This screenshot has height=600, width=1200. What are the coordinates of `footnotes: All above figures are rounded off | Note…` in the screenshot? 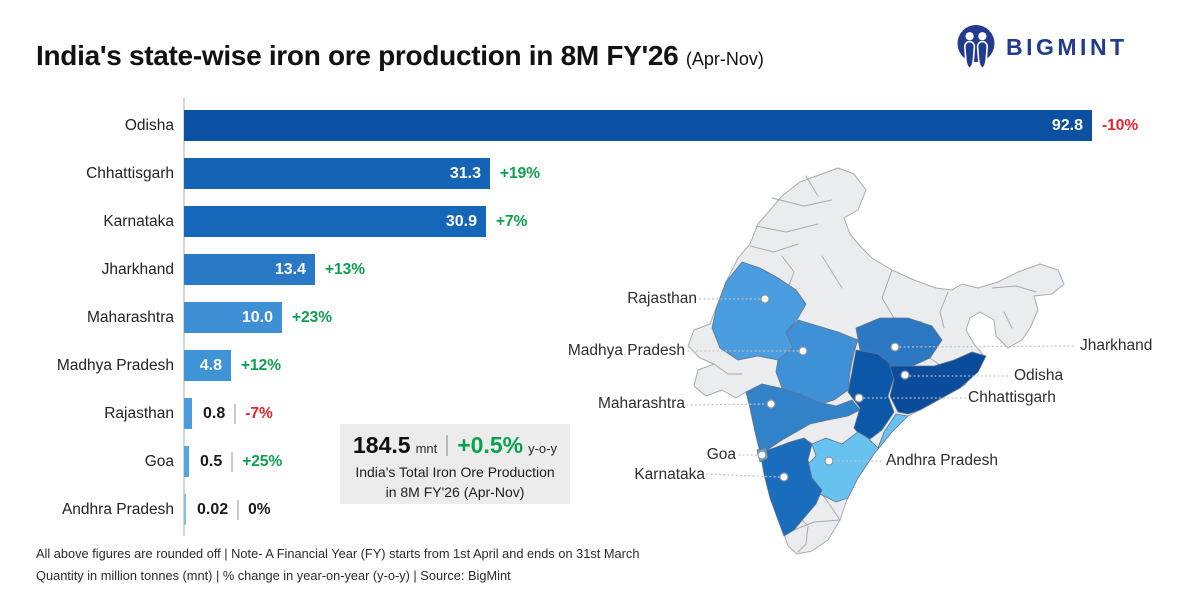 It's located at (337, 565).